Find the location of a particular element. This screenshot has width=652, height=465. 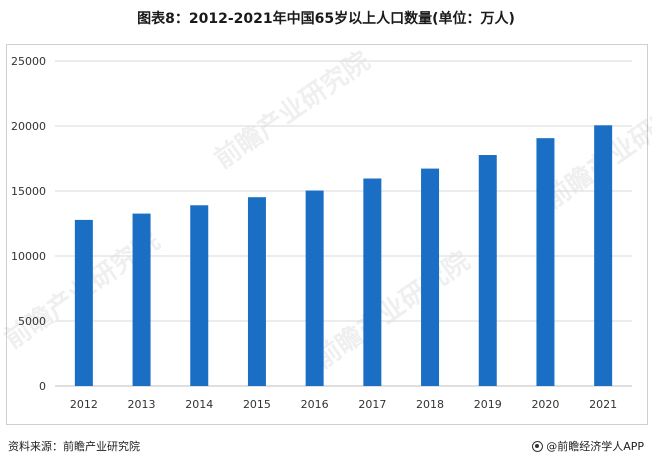

x-tick-label: 2020 is located at coordinates (545, 404).